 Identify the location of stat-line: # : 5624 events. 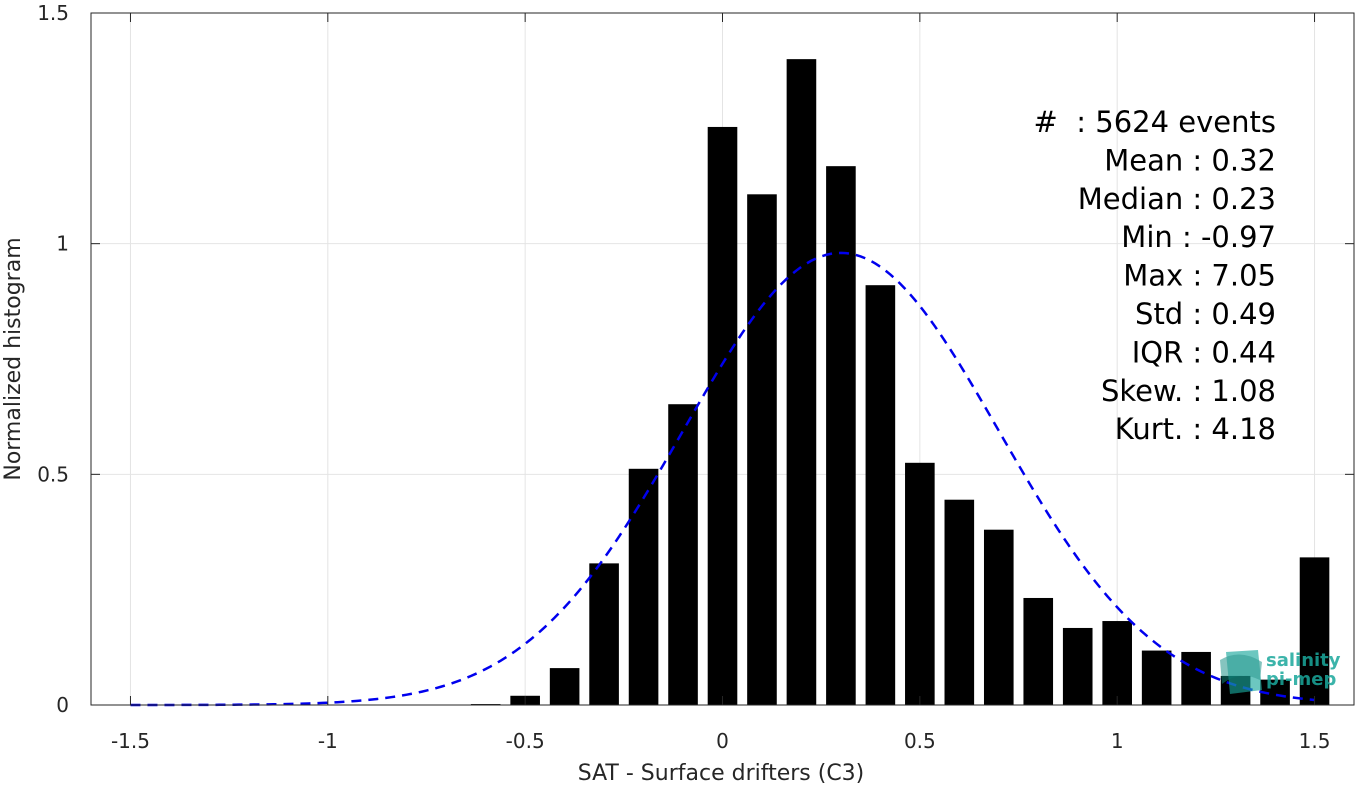
(1155, 122).